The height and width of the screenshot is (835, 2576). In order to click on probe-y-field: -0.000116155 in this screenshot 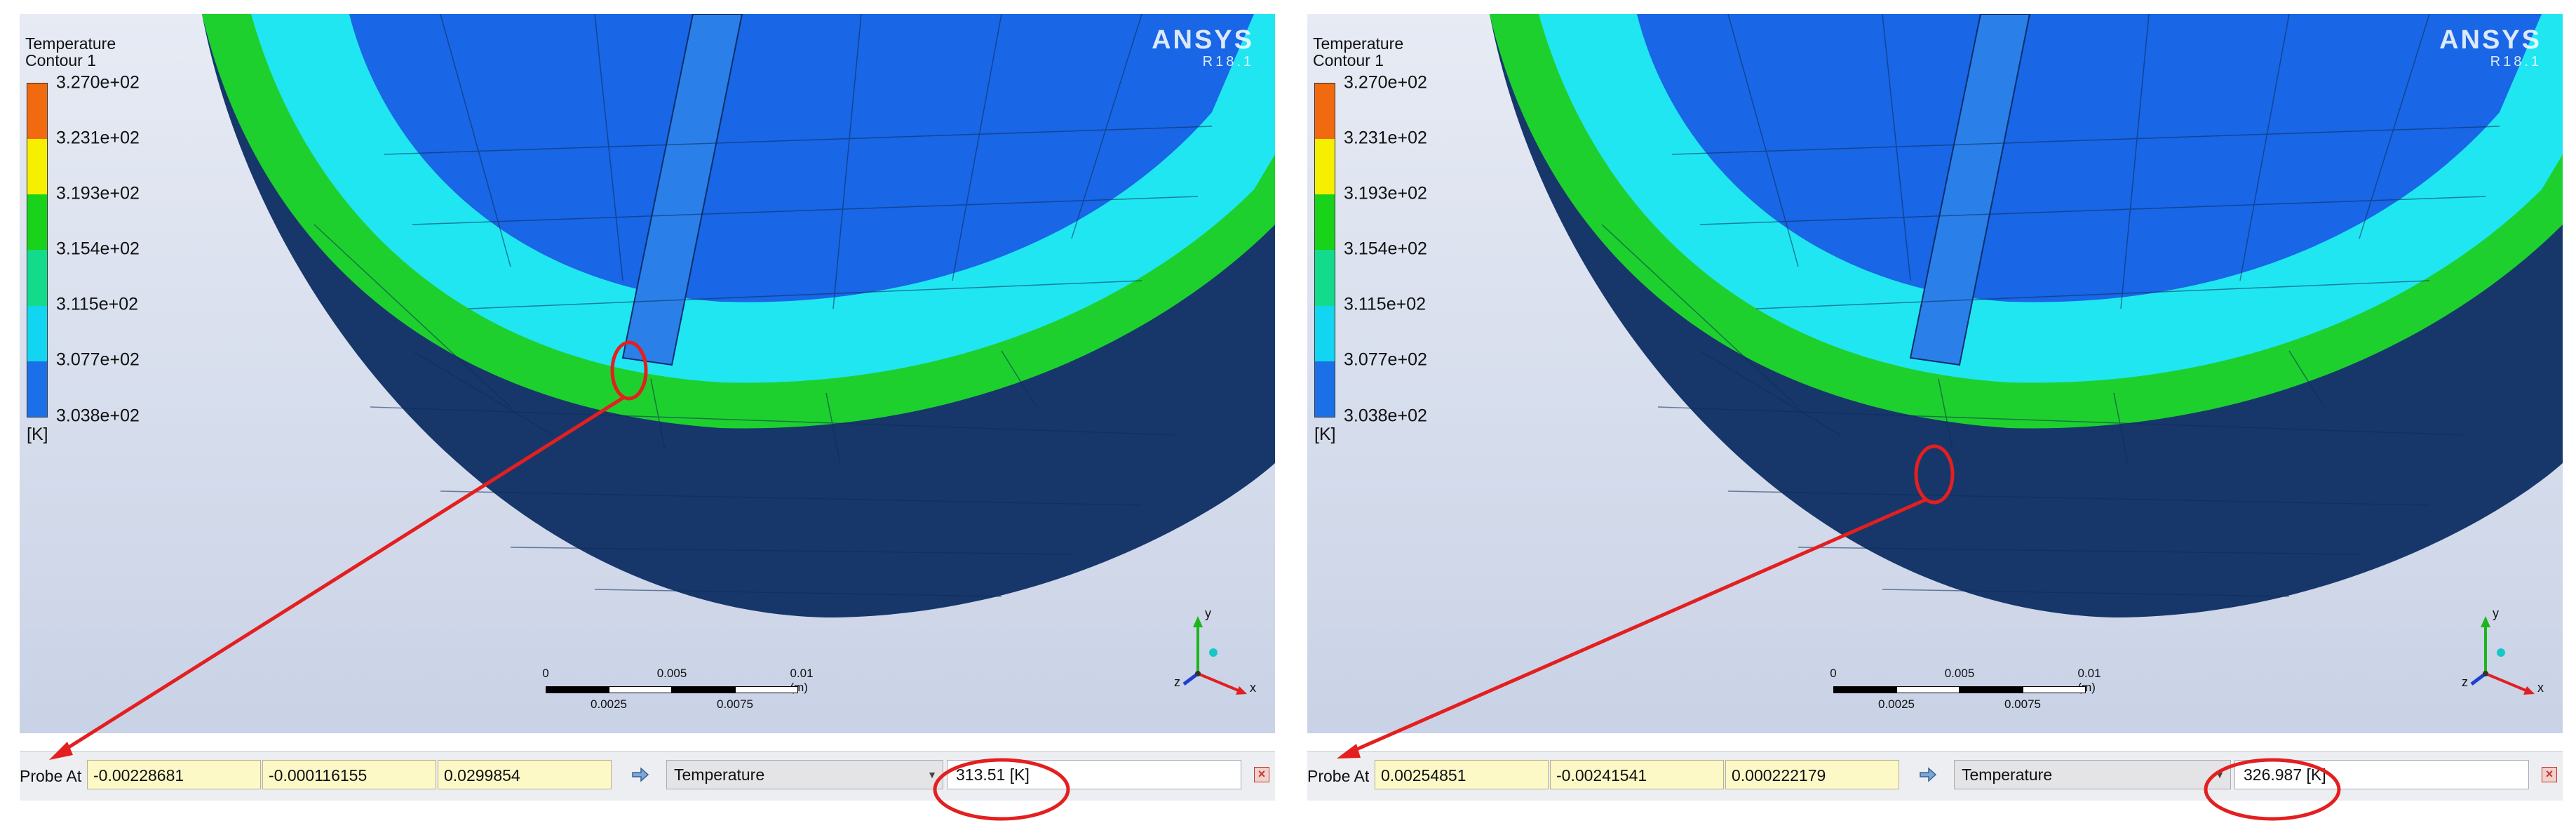, I will do `click(349, 774)`.